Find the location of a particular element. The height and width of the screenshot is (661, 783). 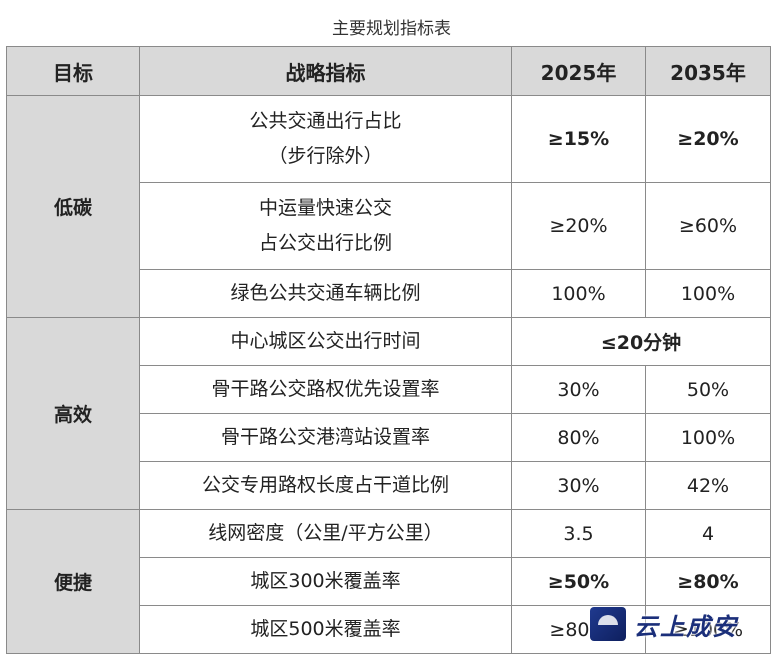

metric-cell: 骨干路公交路权优先设置率 is located at coordinates (325, 389).